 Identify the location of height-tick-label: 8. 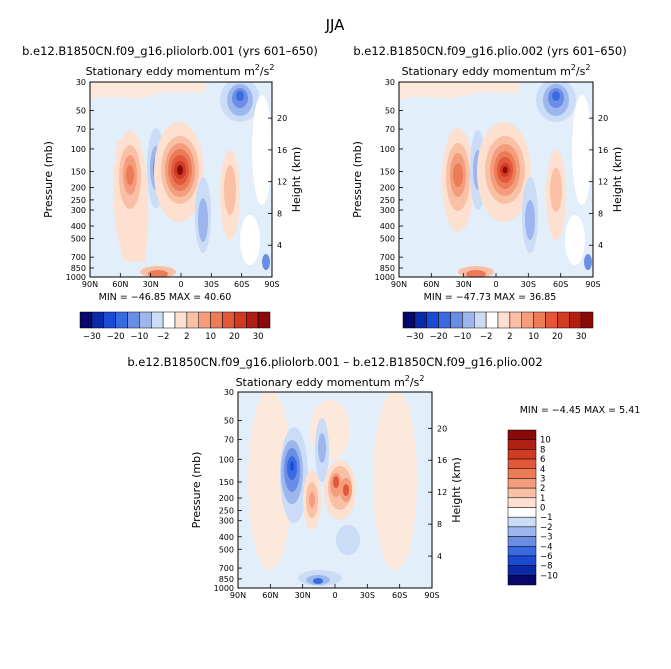
(279, 213).